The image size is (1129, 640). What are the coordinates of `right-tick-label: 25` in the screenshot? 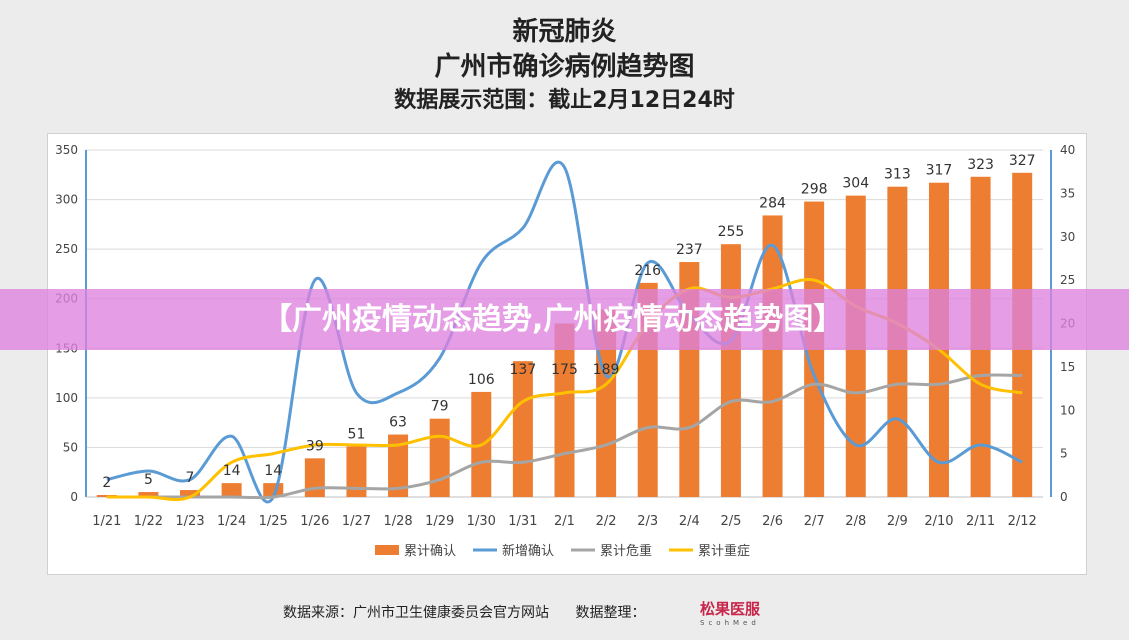 It's located at (1067, 280).